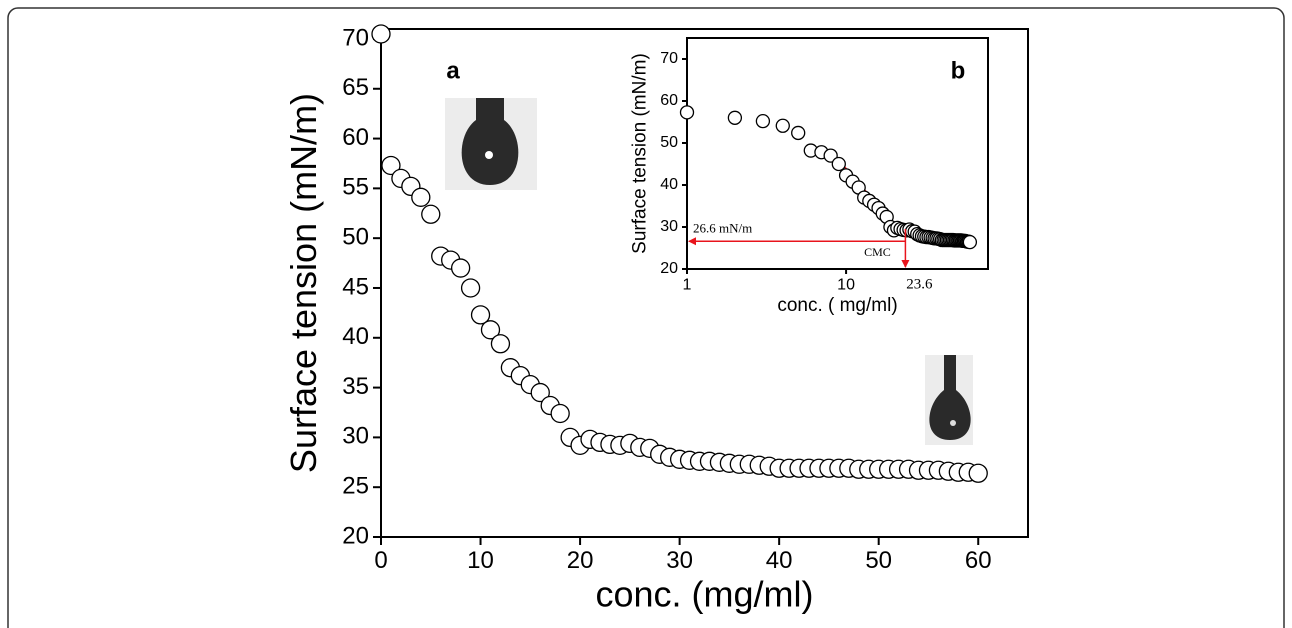 The width and height of the screenshot is (1292, 628). What do you see at coordinates (687, 284) in the screenshot?
I see `x-tick-label: 1` at bounding box center [687, 284].